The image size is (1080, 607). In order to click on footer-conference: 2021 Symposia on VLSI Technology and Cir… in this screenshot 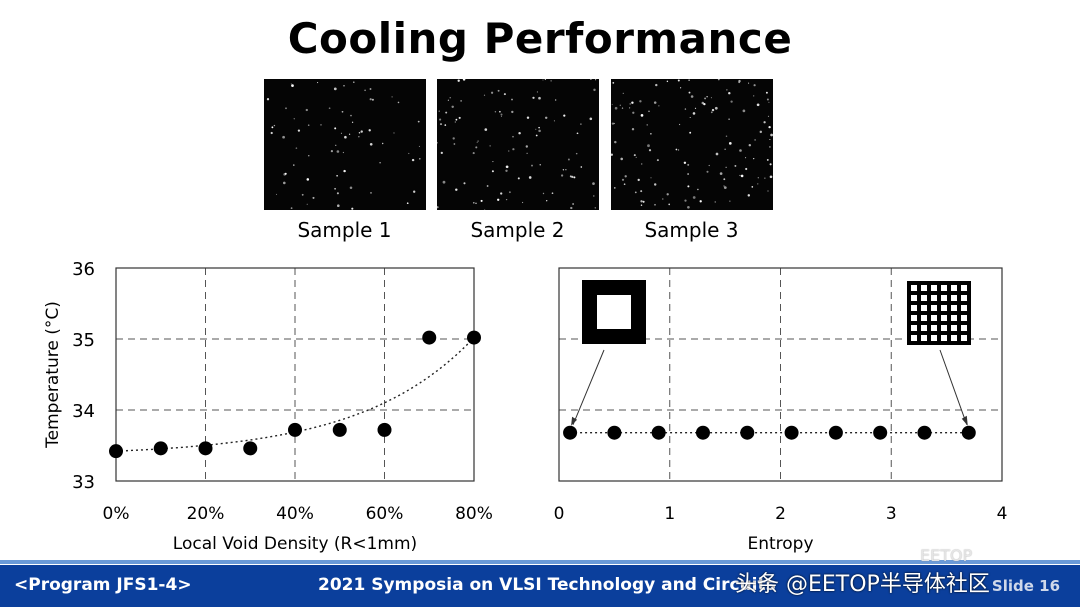, I will do `click(547, 585)`.